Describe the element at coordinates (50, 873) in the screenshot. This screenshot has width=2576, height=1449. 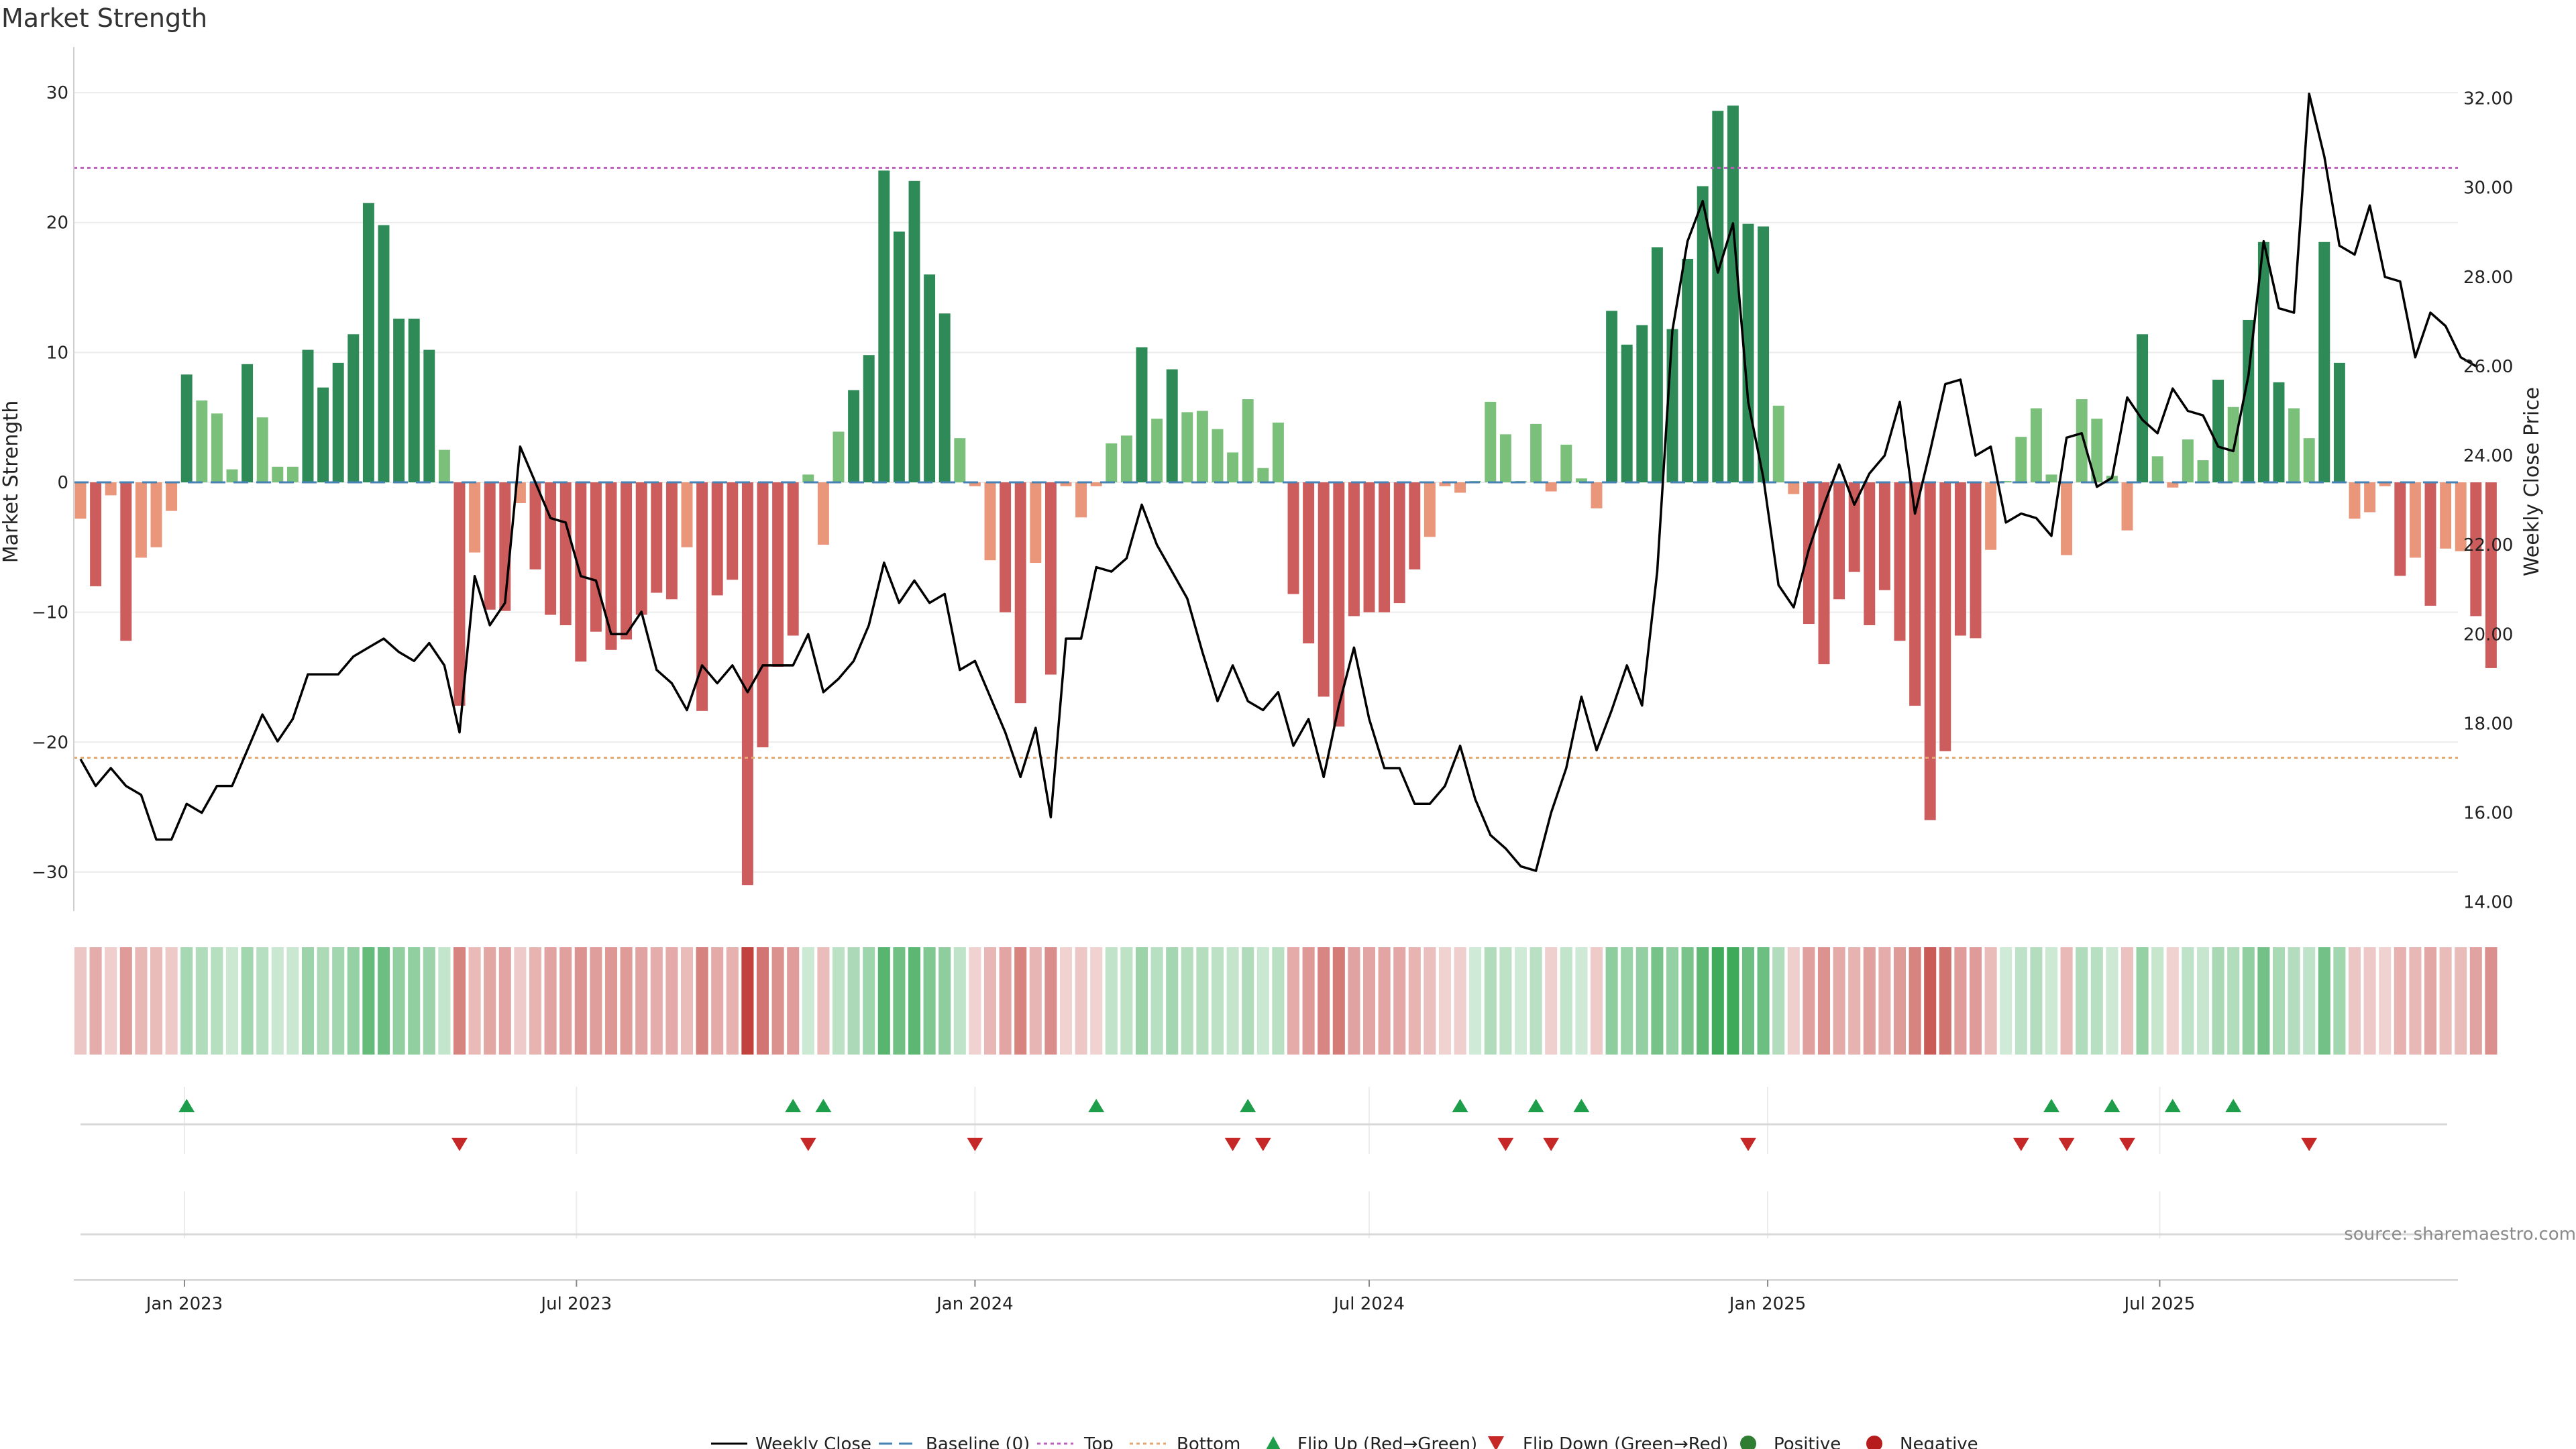
I see `y-tick-label: −30` at that location.